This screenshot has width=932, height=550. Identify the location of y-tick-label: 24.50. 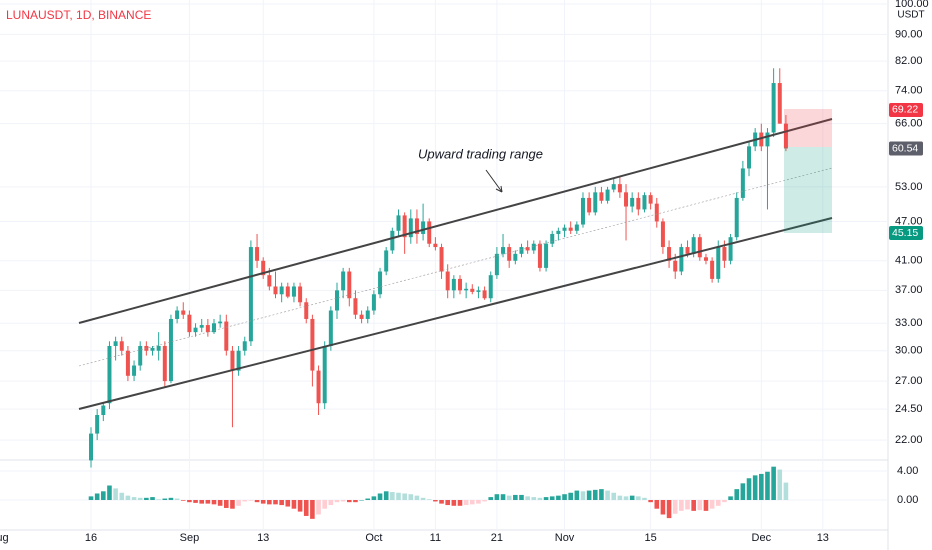
(909, 409).